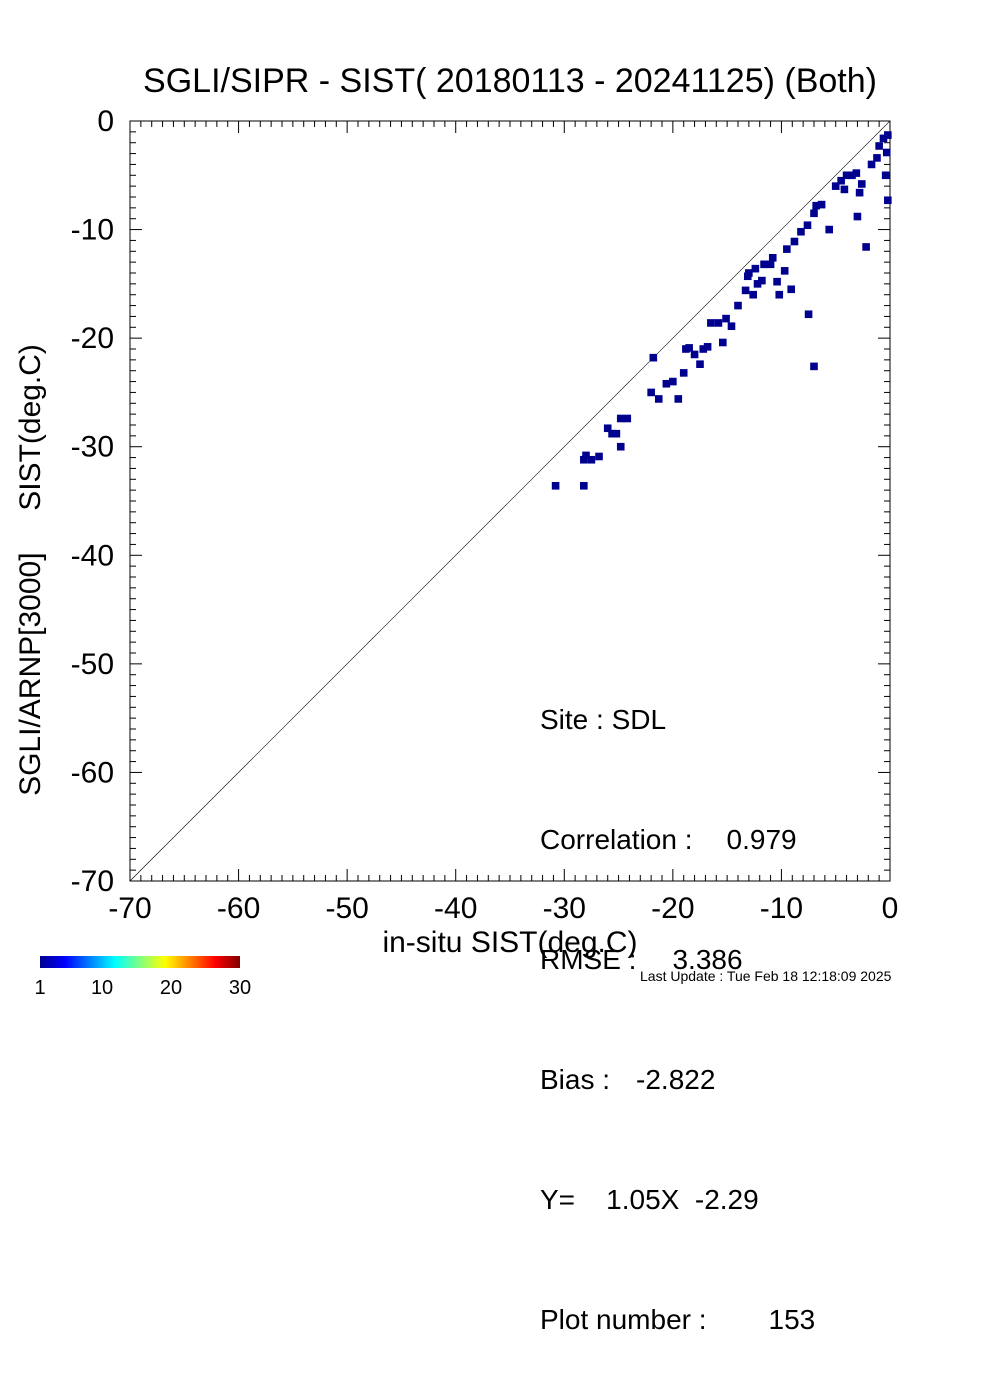  I want to click on y-tick-label: -10, so click(92, 230).